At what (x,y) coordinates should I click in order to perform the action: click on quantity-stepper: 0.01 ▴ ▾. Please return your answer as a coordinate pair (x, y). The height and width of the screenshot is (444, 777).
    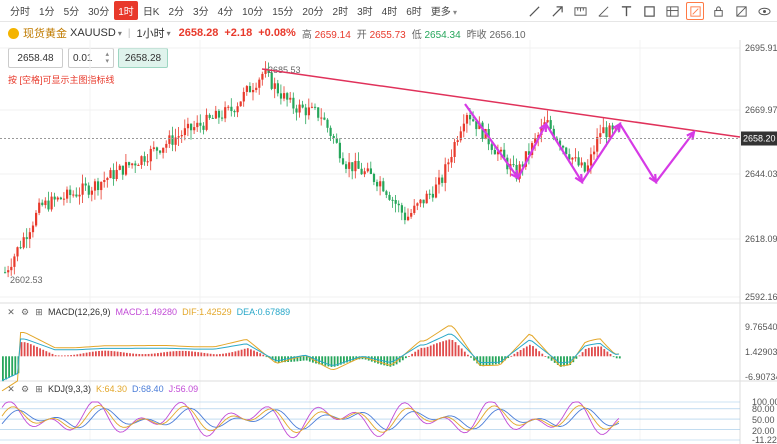
    Looking at the image, I should click on (91, 58).